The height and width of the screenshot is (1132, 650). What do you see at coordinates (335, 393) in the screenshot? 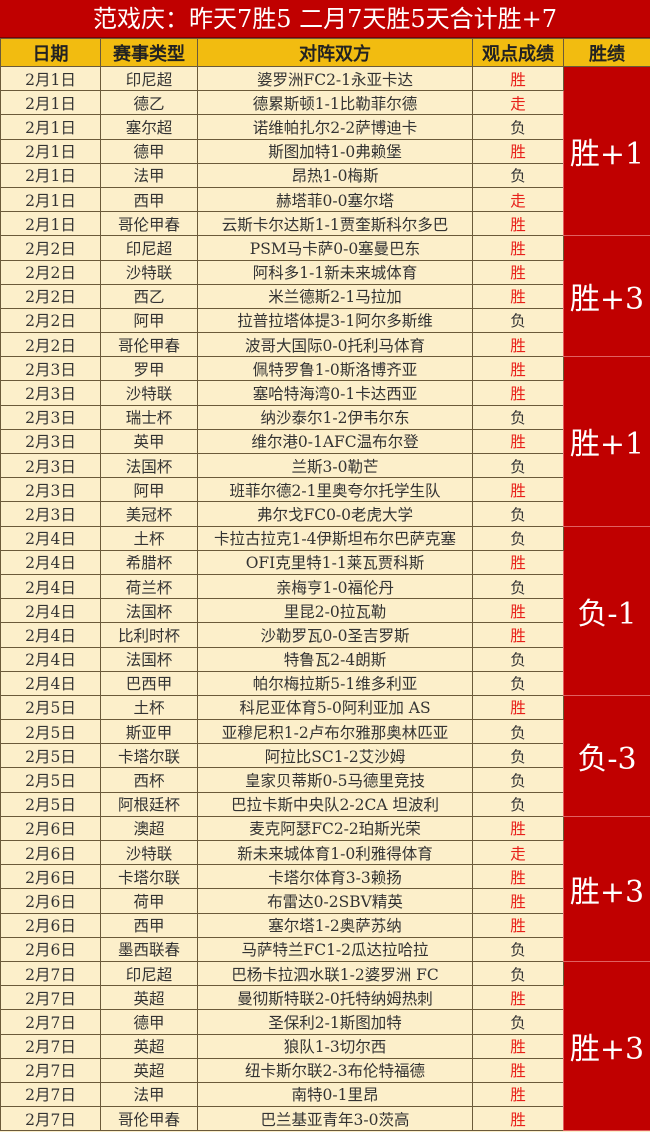
I see `match-cell: 塞哈特海湾0-1卡达西亚` at bounding box center [335, 393].